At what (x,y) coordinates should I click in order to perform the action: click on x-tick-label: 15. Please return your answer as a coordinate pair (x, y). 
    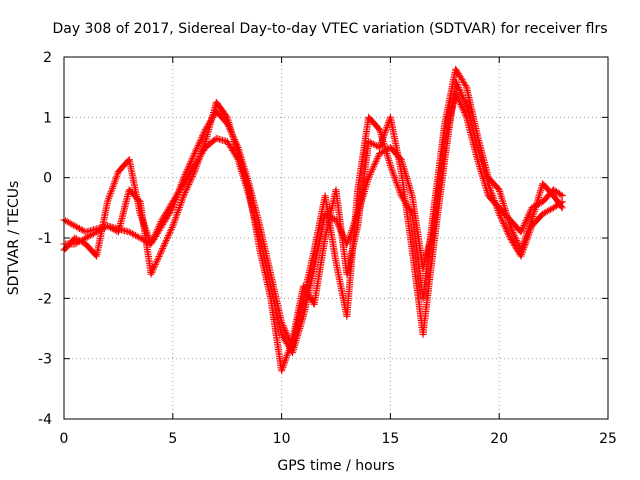
    Looking at the image, I should click on (390, 439).